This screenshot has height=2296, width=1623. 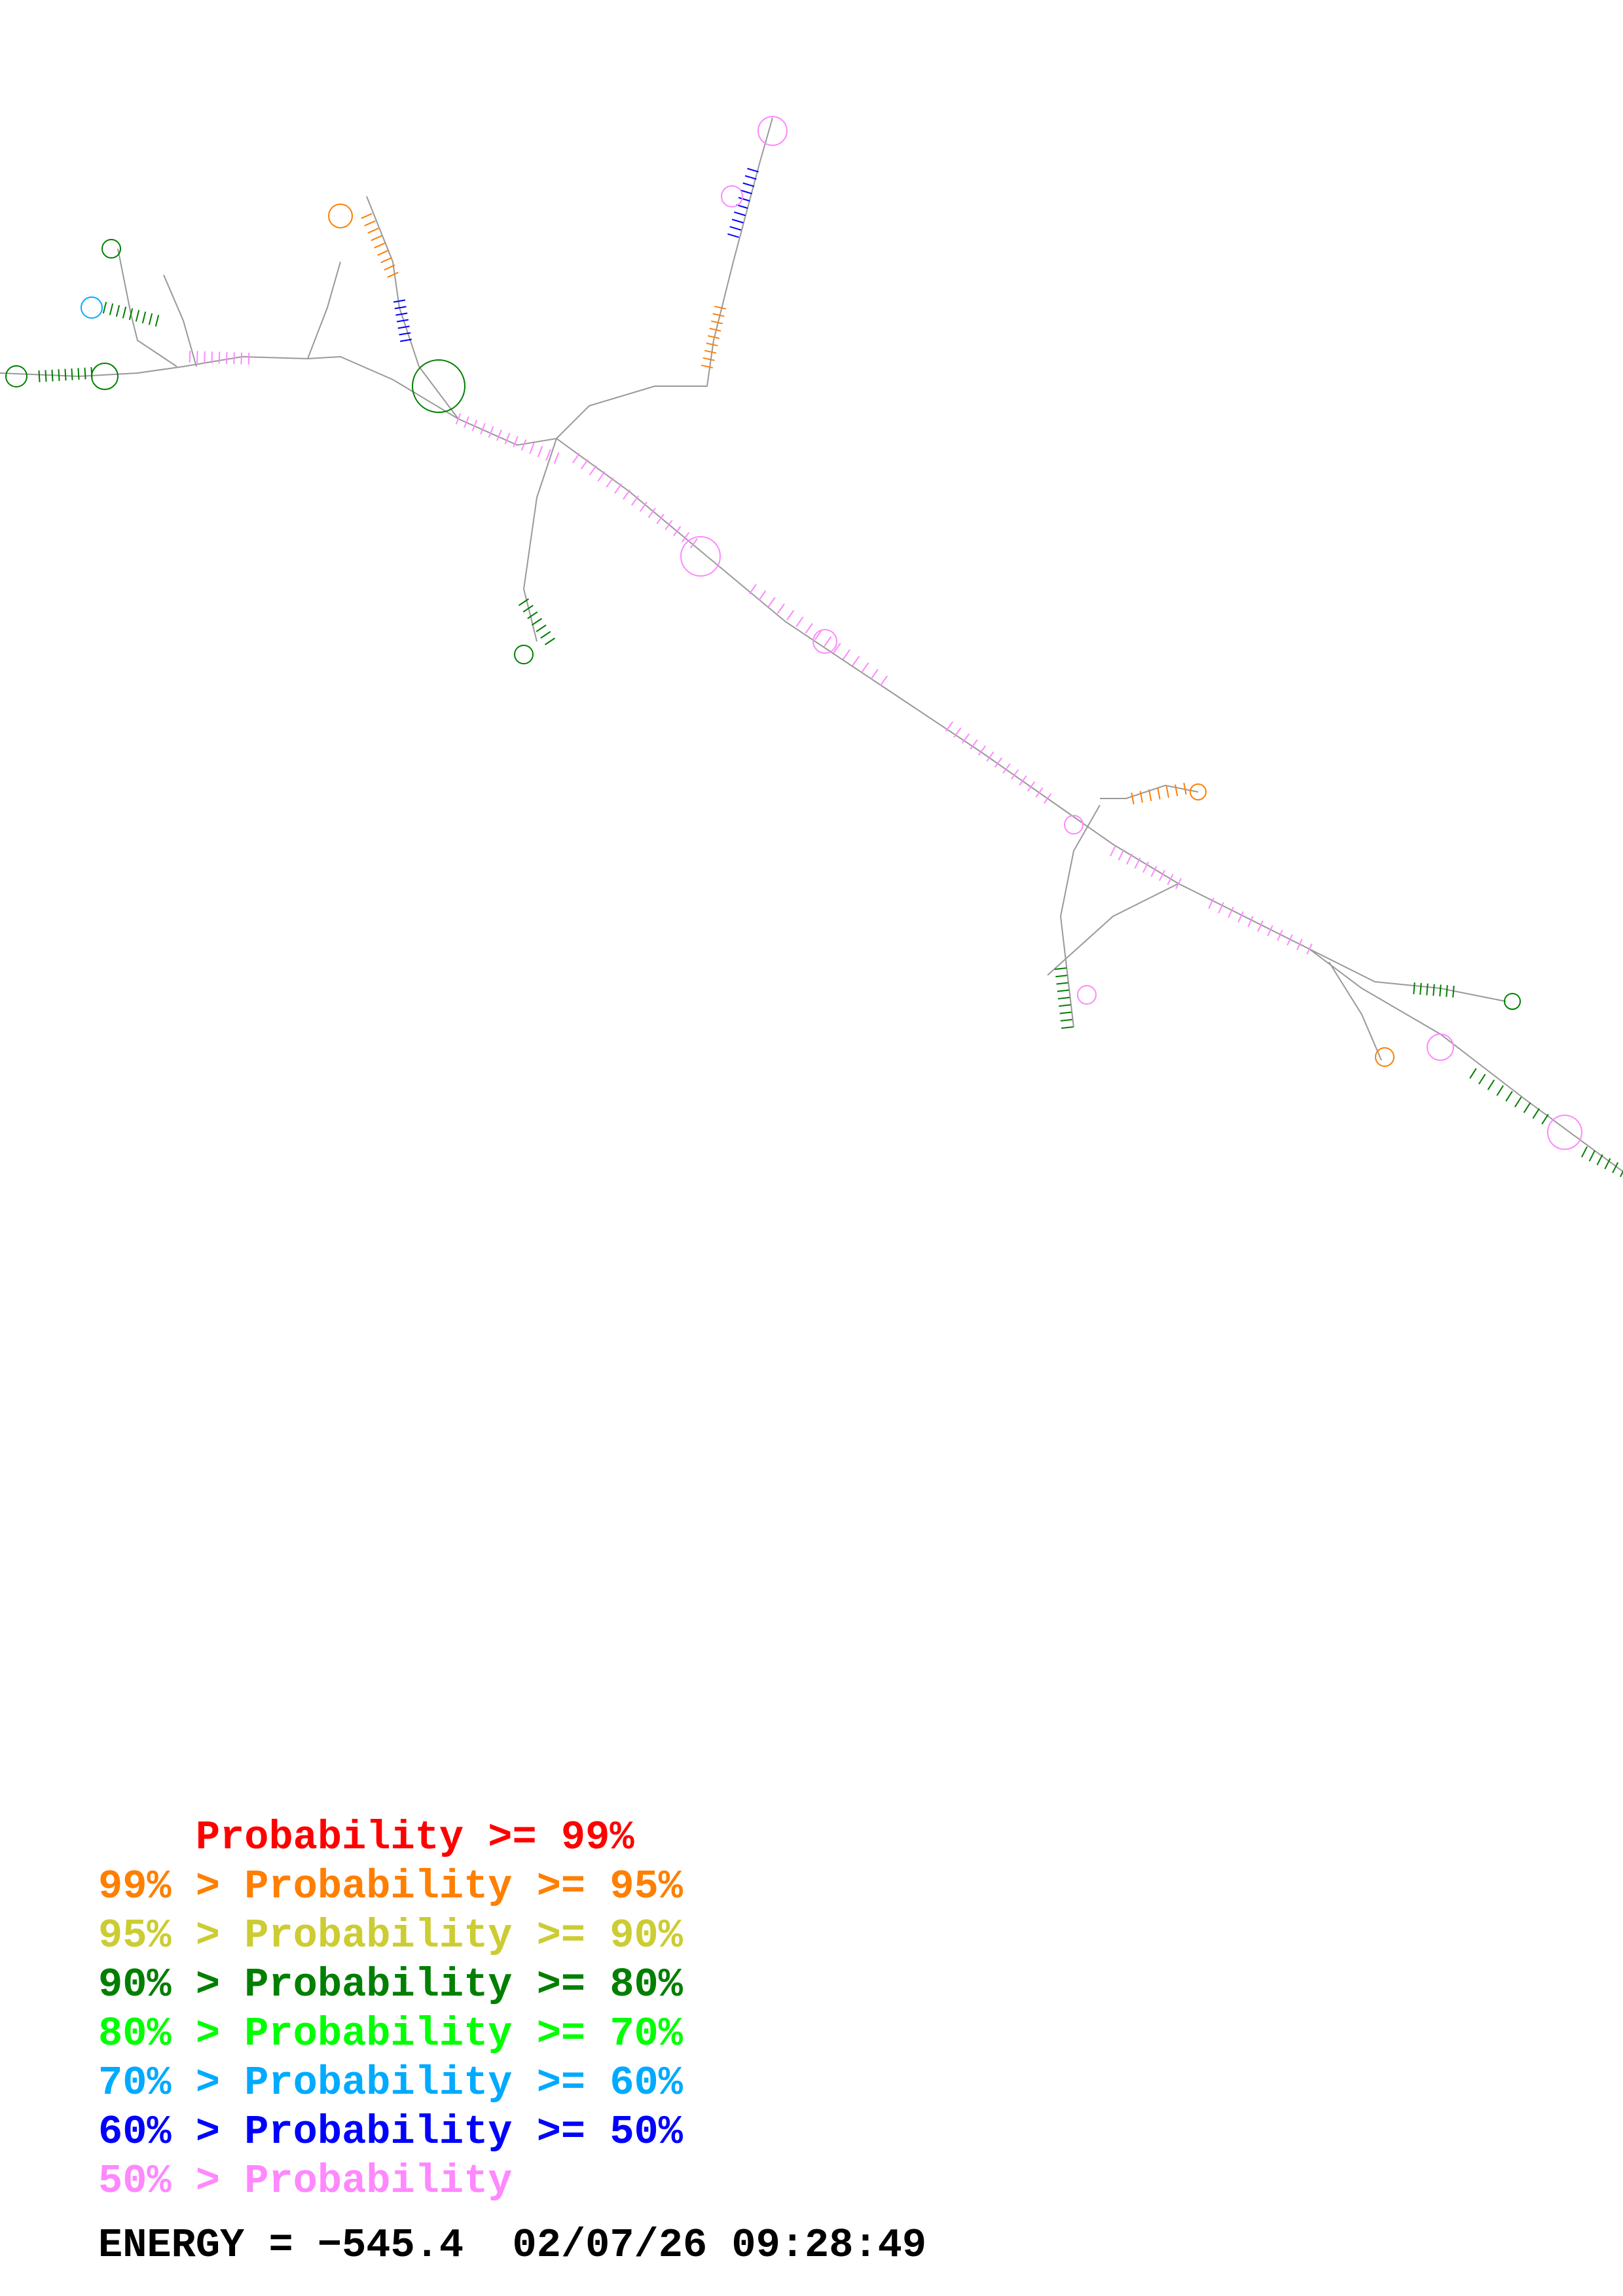 What do you see at coordinates (171, 1886) in the screenshot?
I see `legend-threshold: 99% >` at bounding box center [171, 1886].